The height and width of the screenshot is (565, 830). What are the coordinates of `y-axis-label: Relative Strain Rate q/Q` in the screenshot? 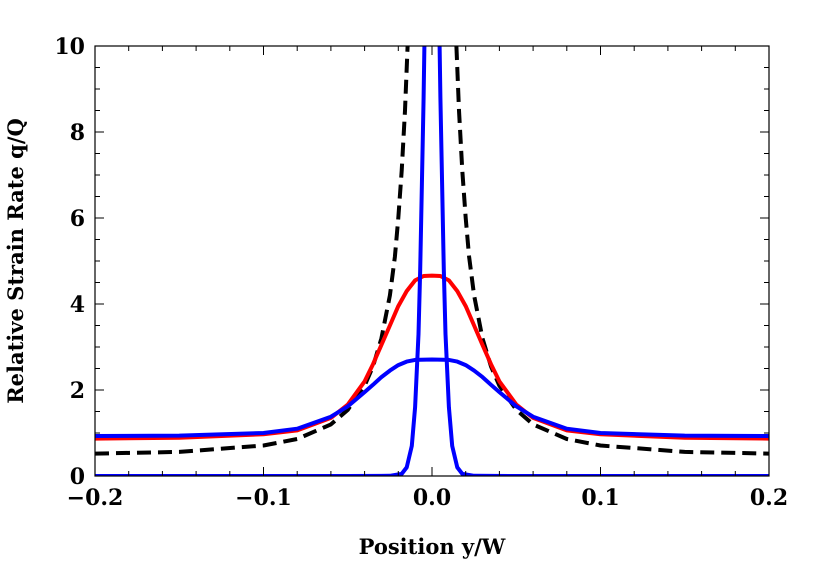 It's located at (15, 261).